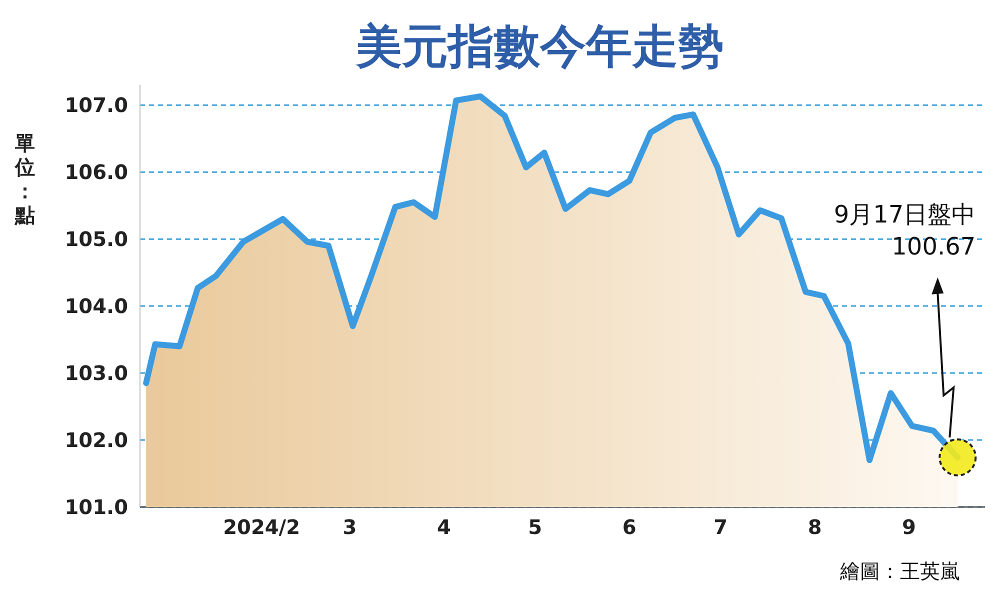 The height and width of the screenshot is (594, 1000). I want to click on y-tick-label: 104.0, so click(96, 306).